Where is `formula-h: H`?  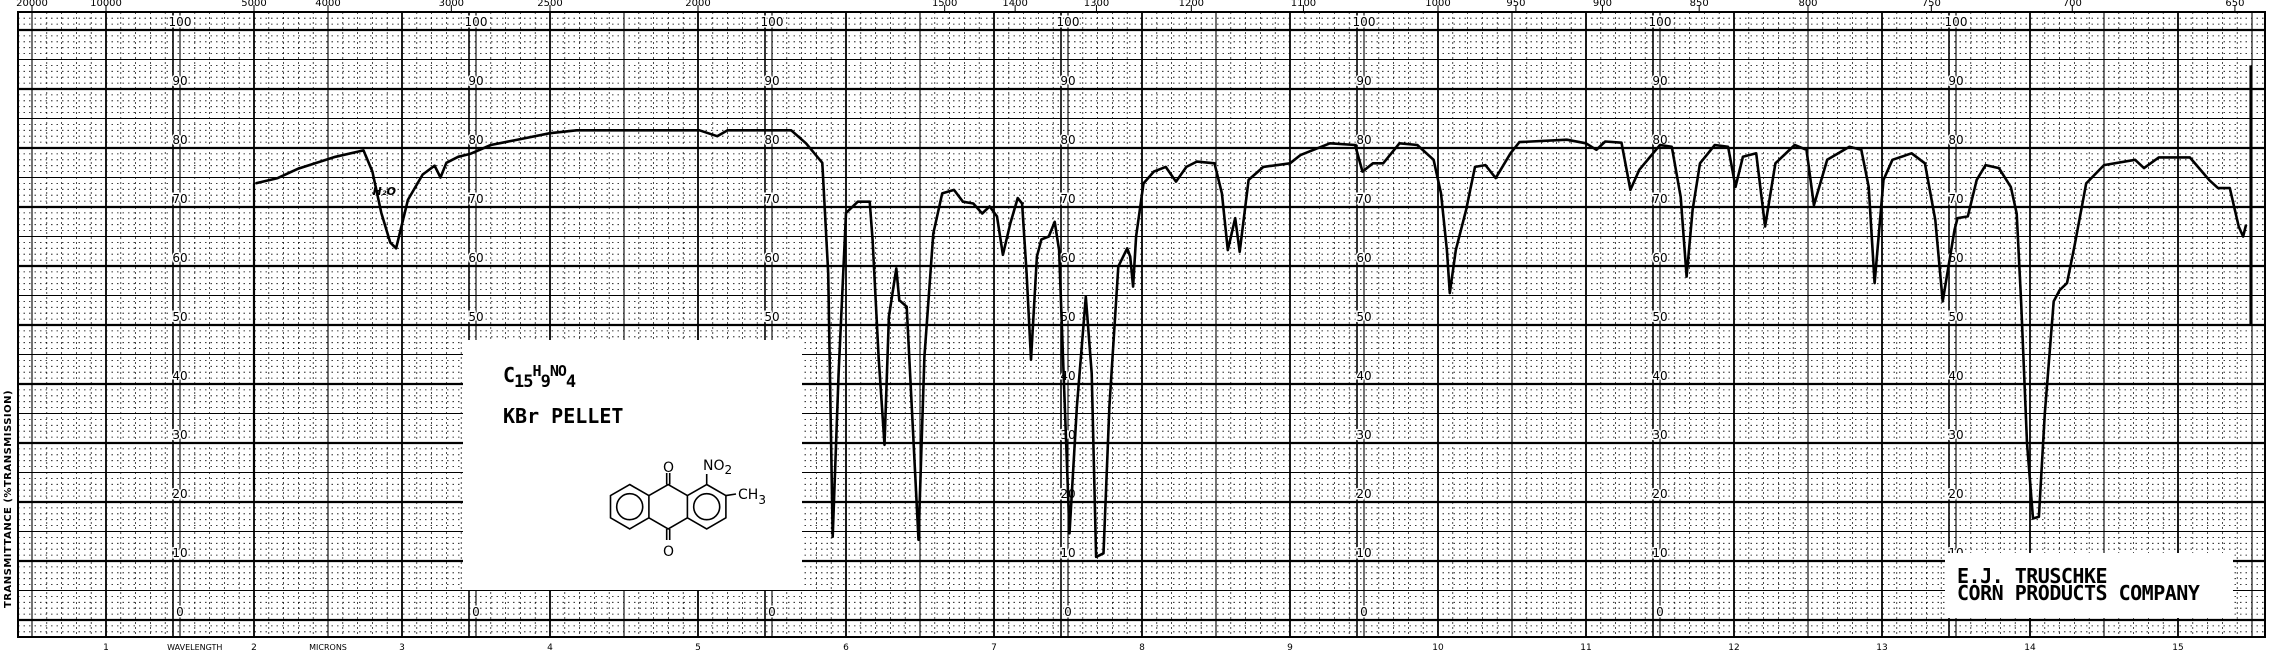
formula-h: H is located at coordinates (537, 371).